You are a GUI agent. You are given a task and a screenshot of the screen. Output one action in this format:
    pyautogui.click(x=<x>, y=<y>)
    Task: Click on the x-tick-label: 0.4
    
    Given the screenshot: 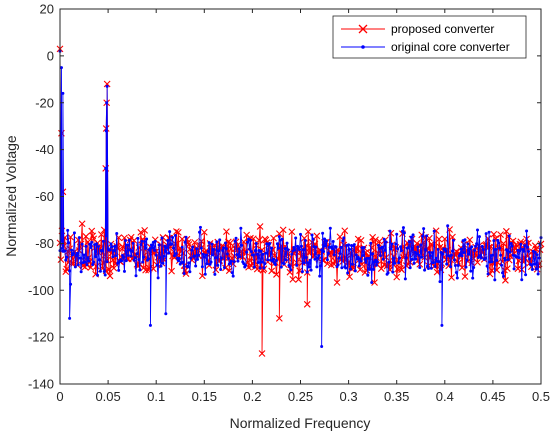 What is the action you would take?
    pyautogui.click(x=445, y=396)
    